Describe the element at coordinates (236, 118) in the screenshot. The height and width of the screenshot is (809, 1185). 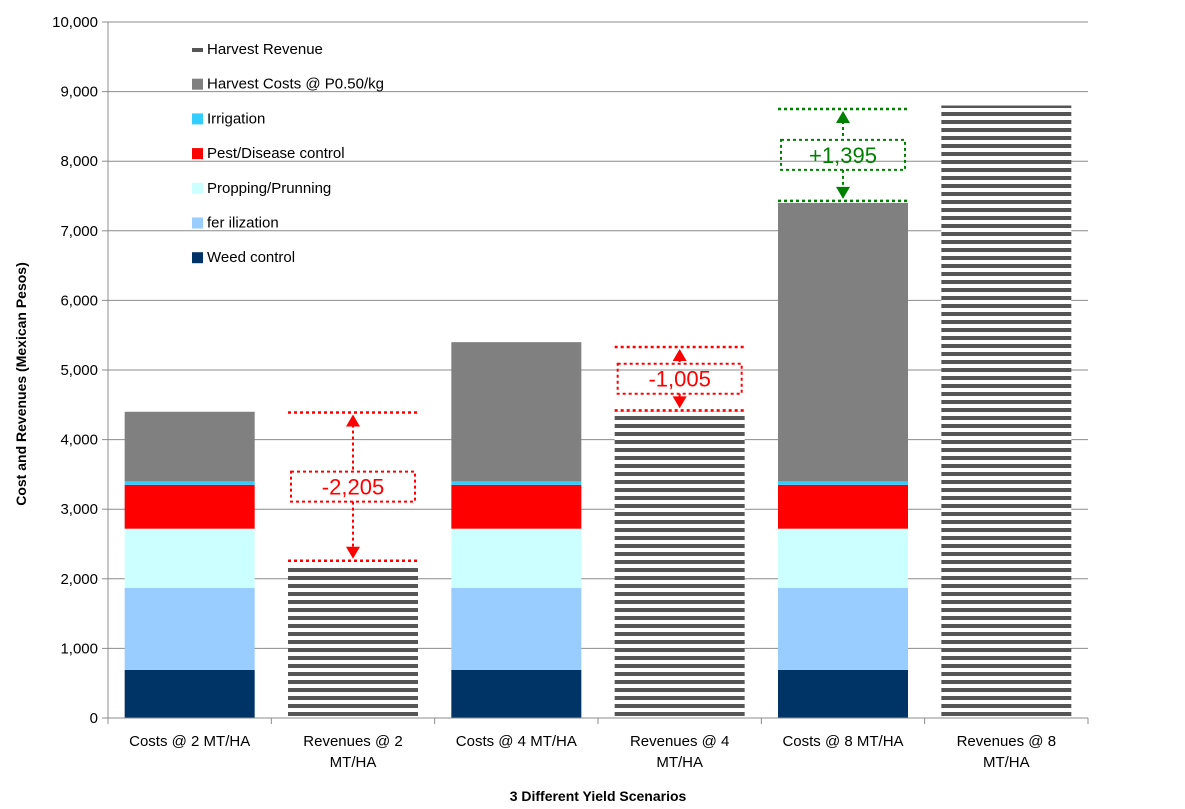
I see `legend-label: Irrigation` at that location.